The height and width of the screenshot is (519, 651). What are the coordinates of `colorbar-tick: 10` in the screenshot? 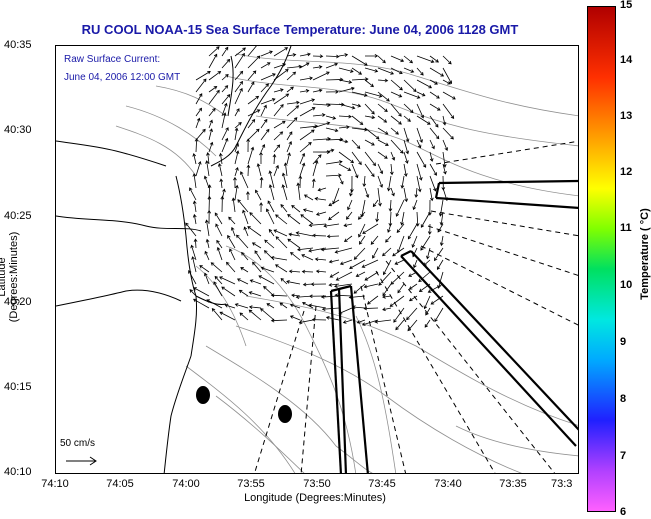 It's located at (626, 285).